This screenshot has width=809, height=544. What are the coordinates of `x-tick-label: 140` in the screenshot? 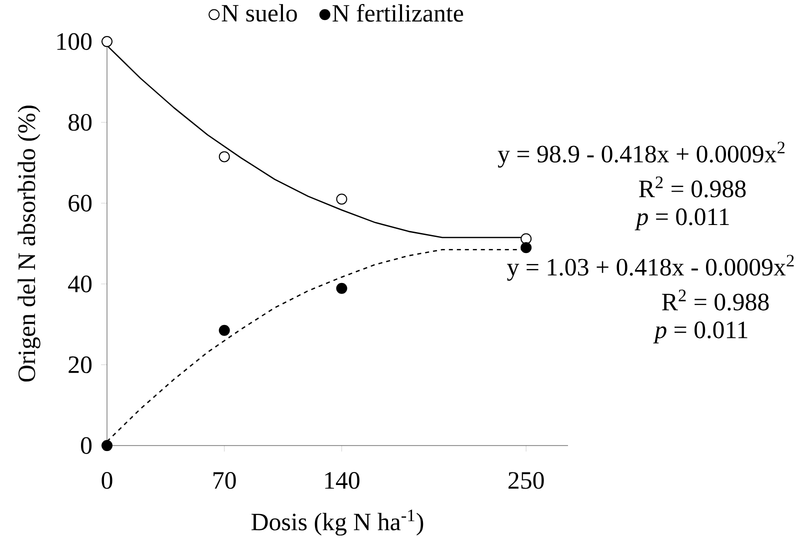 It's located at (342, 480).